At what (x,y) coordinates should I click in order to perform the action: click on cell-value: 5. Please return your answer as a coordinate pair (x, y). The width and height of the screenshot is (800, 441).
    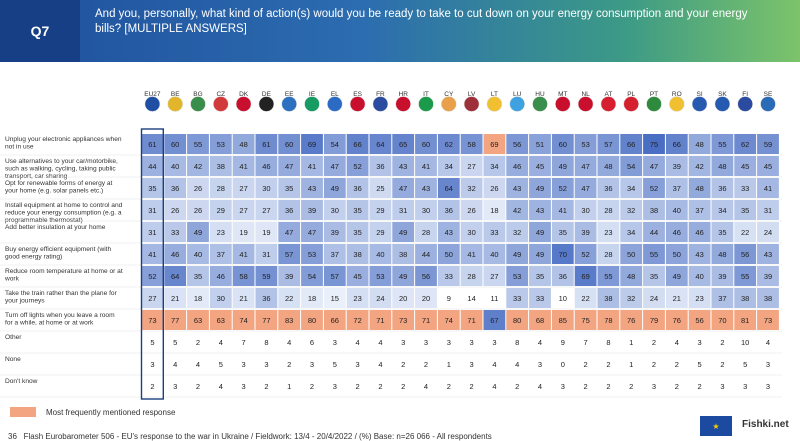
    Looking at the image, I should click on (700, 364).